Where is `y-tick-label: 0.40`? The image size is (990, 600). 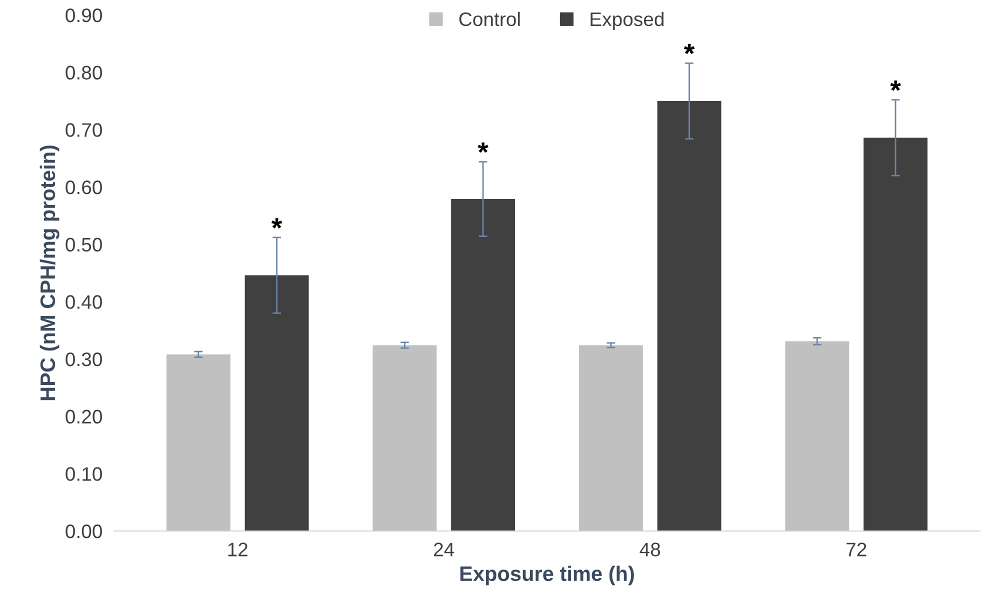 y-tick-label: 0.40 is located at coordinates (84, 302).